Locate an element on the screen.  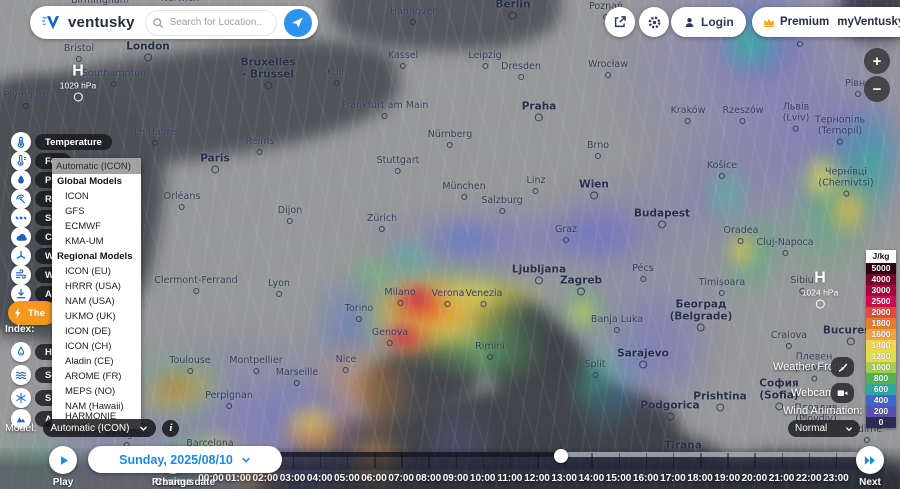
timeline-played is located at coordinates (376, 454).